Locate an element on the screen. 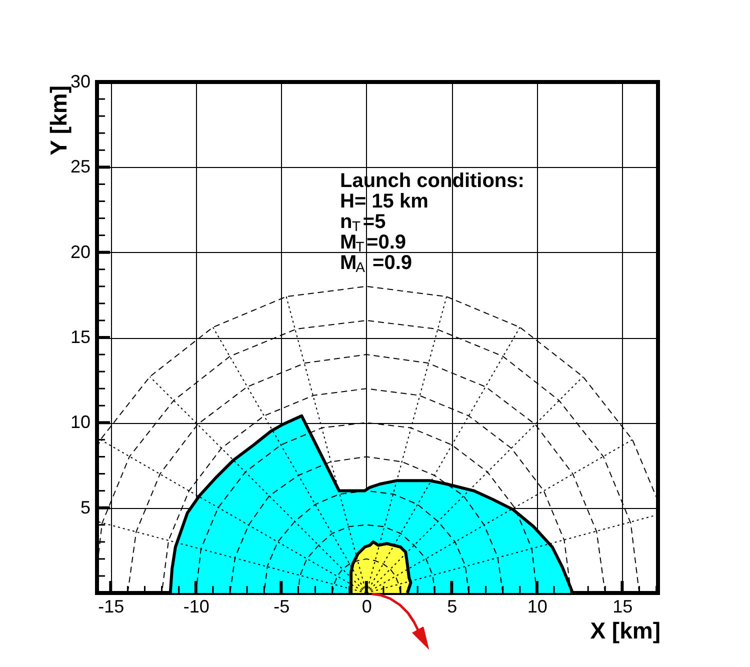 This screenshot has height=667, width=750. y-tick-label: 30 is located at coordinates (80, 82).